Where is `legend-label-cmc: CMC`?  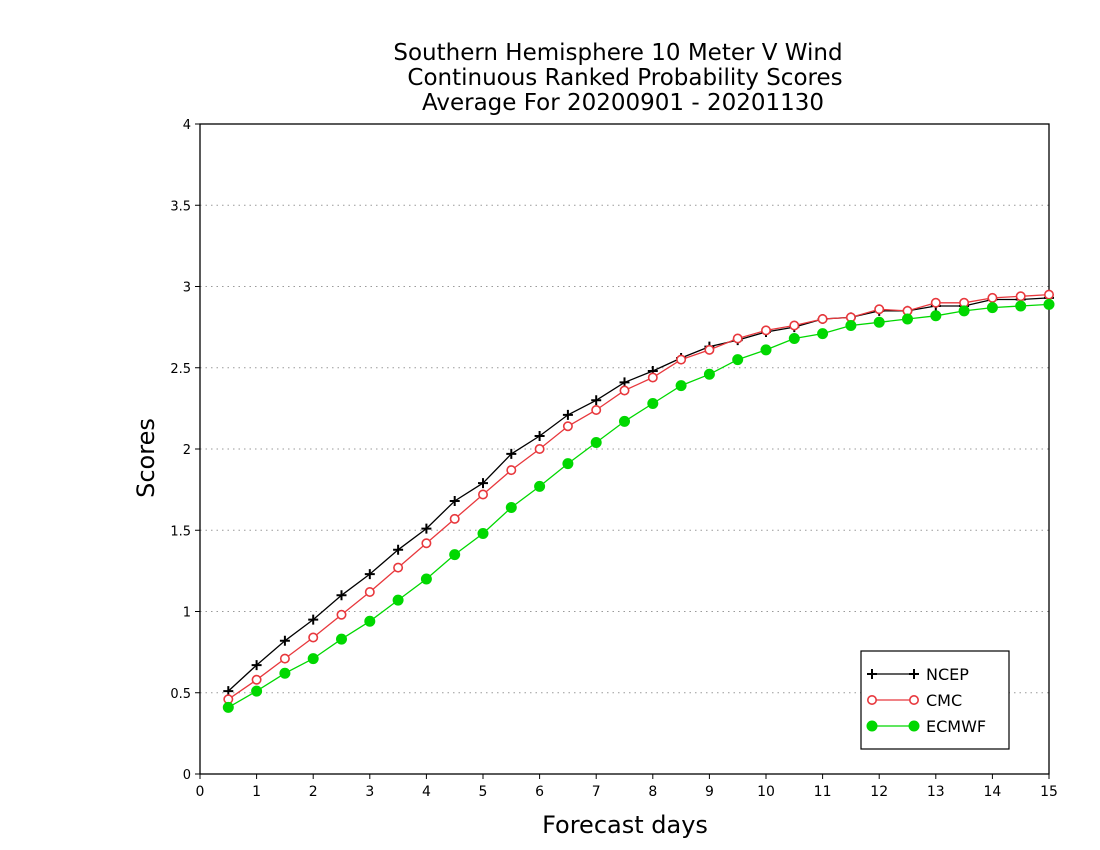
legend-label-cmc: CMC is located at coordinates (944, 700).